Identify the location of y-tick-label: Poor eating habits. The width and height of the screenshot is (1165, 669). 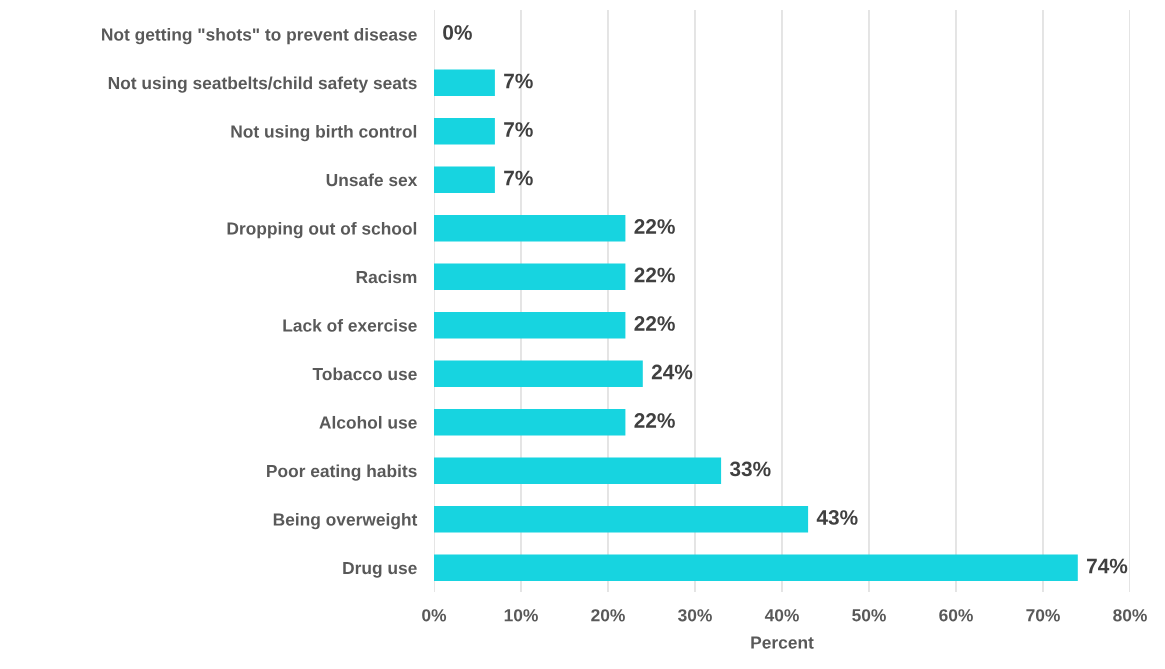
(342, 472).